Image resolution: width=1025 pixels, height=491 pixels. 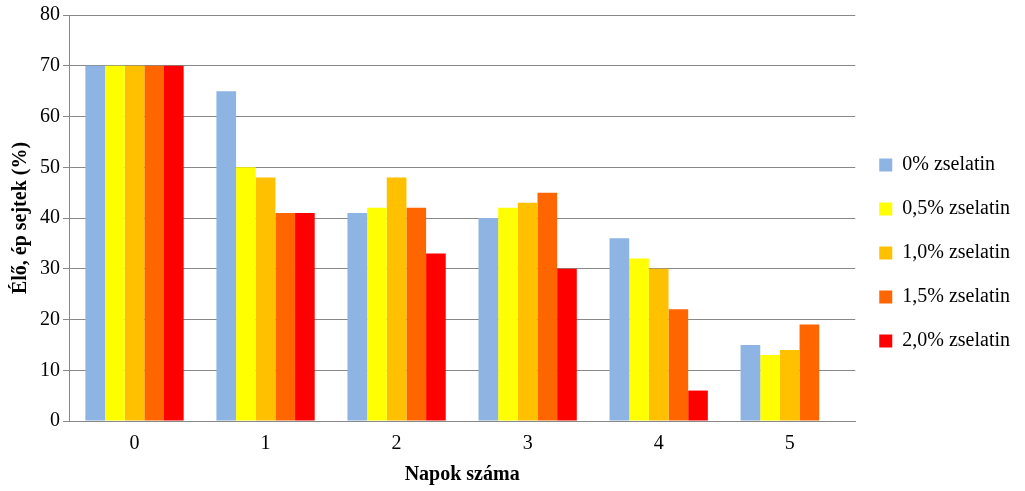 I want to click on x-tick-label: 5, so click(x=789, y=442).